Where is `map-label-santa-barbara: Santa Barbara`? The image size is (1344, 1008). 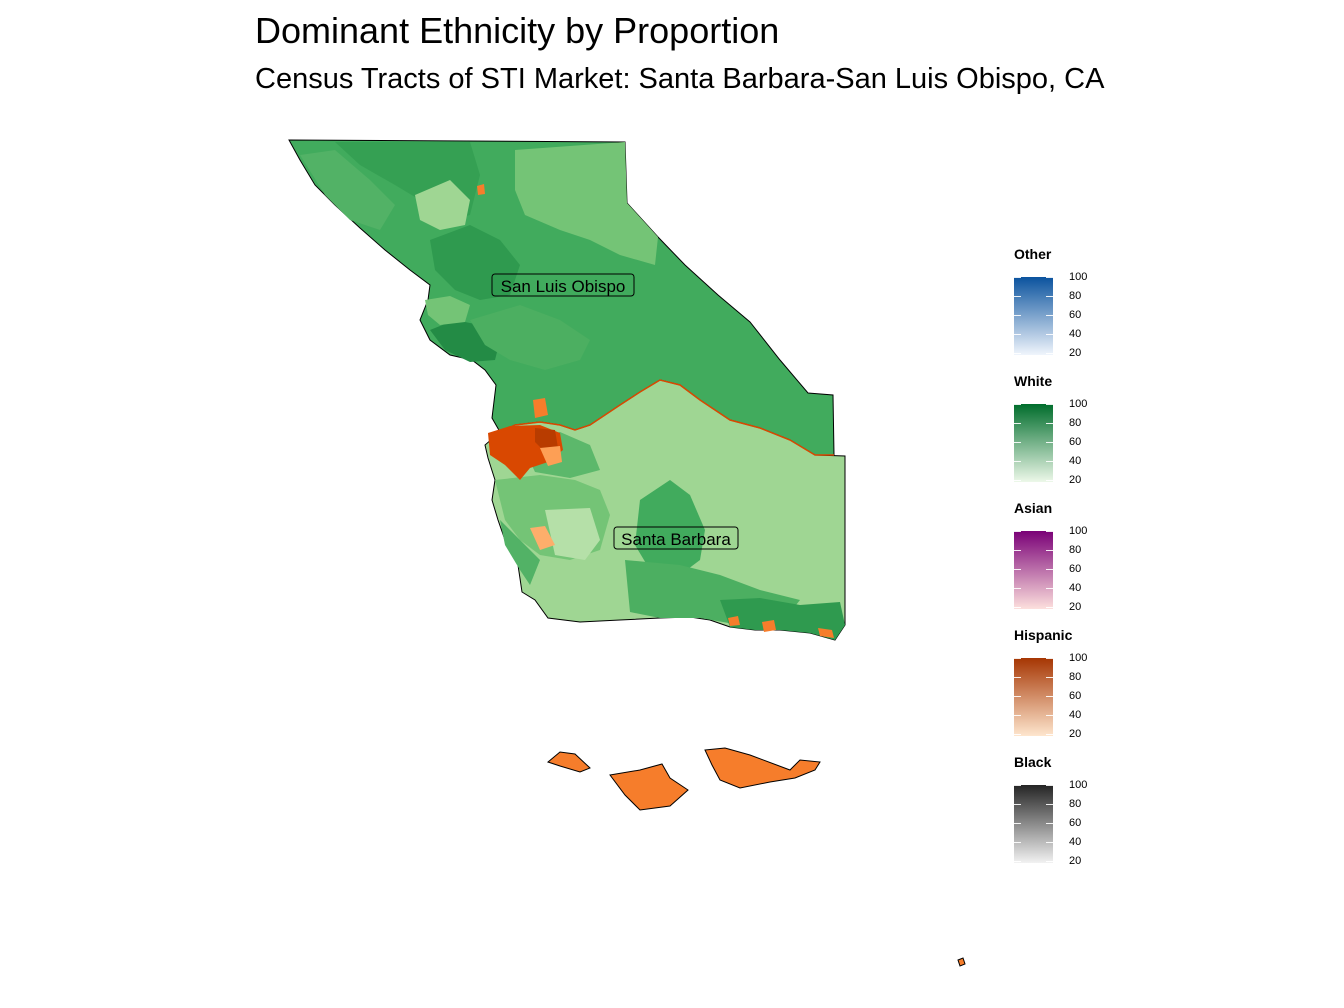
map-label-santa-barbara: Santa Barbara is located at coordinates (676, 538).